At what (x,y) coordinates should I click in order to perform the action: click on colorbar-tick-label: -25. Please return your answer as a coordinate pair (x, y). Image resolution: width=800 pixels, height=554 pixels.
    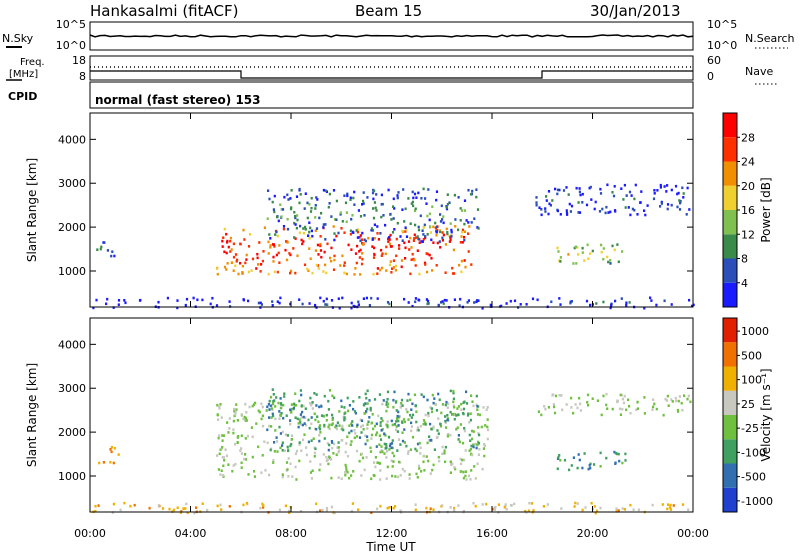
    Looking at the image, I should click on (750, 428).